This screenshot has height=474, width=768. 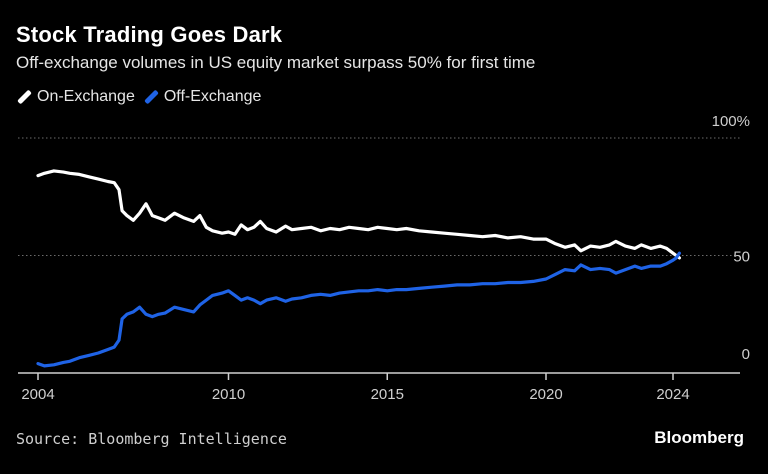 What do you see at coordinates (86, 96) in the screenshot?
I see `legend-label-on-exchange: On-Exchange` at bounding box center [86, 96].